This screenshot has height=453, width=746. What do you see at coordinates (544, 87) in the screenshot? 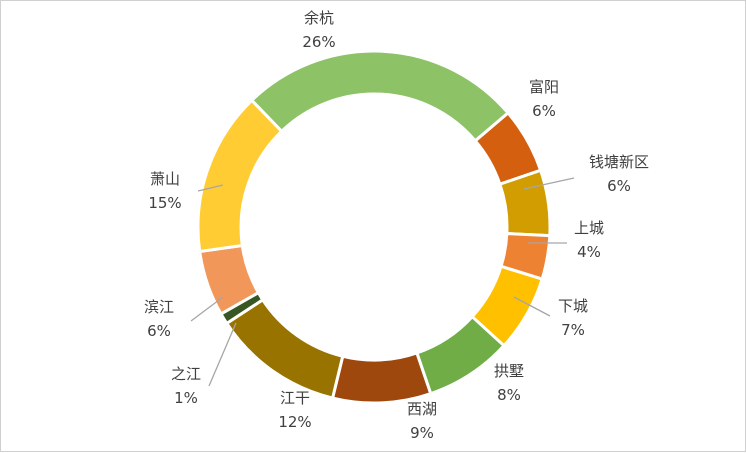
I see `category-label: 富阳` at bounding box center [544, 87].